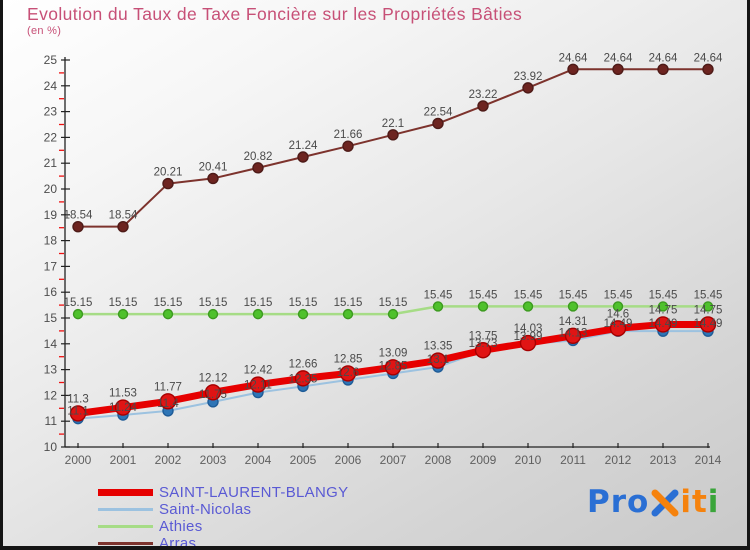 The width and height of the screenshot is (750, 550). Describe the element at coordinates (51, 163) in the screenshot. I see `svg-text: 21` at that location.